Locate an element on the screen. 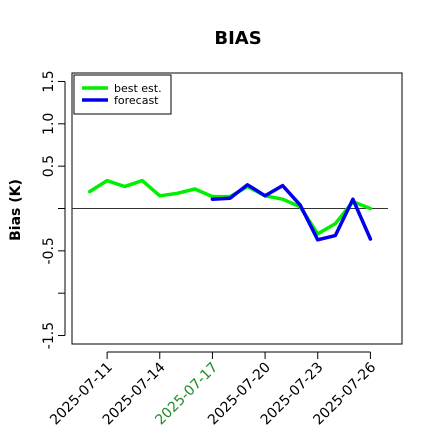 This screenshot has height=440, width=440. y-tick-label: -1.5 is located at coordinates (49, 335).